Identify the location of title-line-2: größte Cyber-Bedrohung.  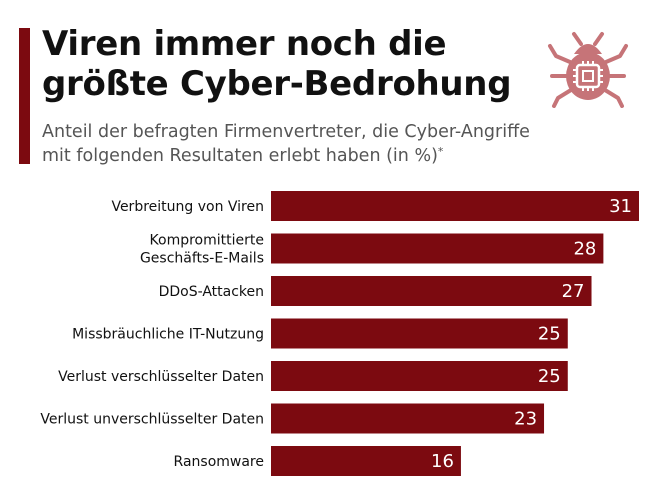
(277, 84).